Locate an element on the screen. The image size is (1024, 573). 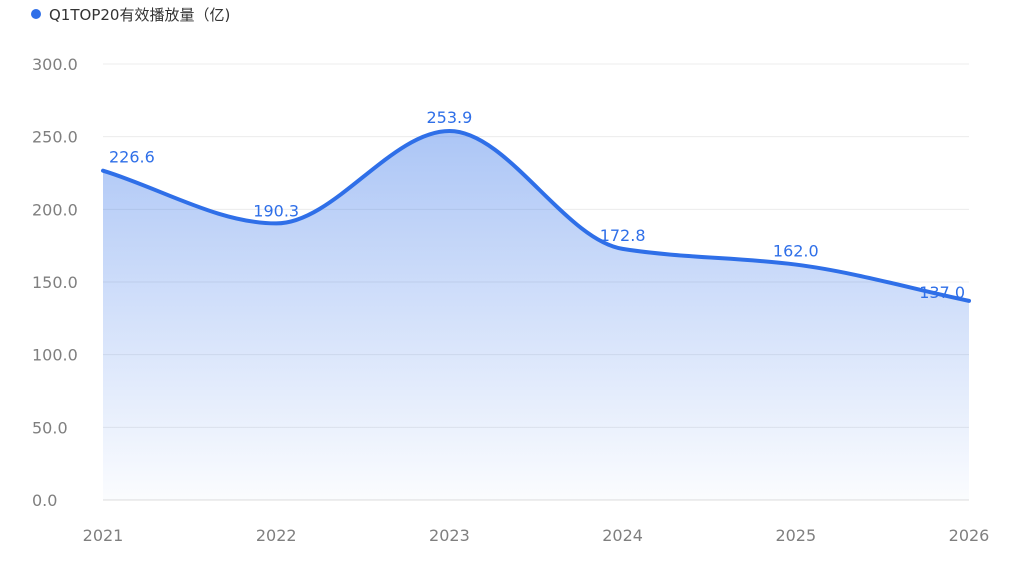
y-tick-label: 50.0 is located at coordinates (50, 427).